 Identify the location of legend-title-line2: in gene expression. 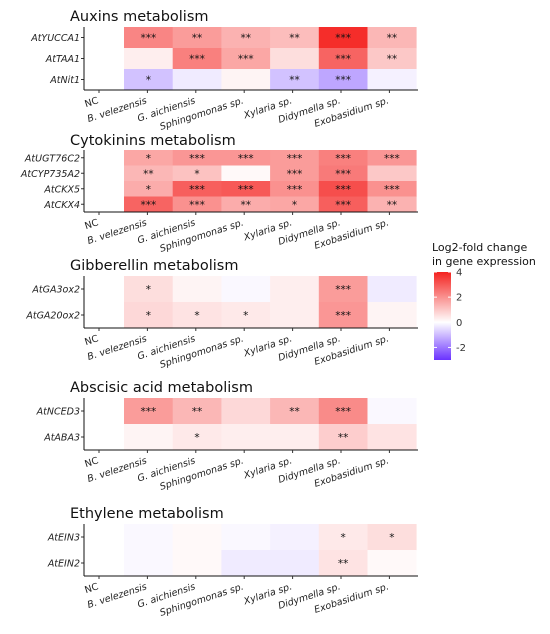
(484, 261).